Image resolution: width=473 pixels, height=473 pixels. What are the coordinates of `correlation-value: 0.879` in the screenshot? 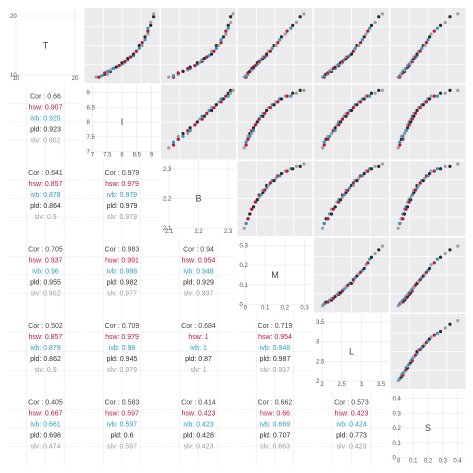 It's located at (52, 348).